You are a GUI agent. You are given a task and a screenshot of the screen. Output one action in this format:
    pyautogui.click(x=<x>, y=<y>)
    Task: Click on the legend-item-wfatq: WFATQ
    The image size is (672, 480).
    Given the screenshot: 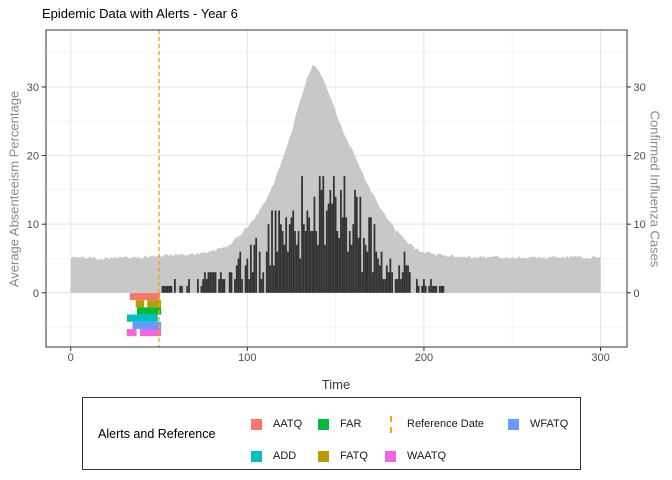 What is the action you would take?
    pyautogui.click(x=538, y=424)
    